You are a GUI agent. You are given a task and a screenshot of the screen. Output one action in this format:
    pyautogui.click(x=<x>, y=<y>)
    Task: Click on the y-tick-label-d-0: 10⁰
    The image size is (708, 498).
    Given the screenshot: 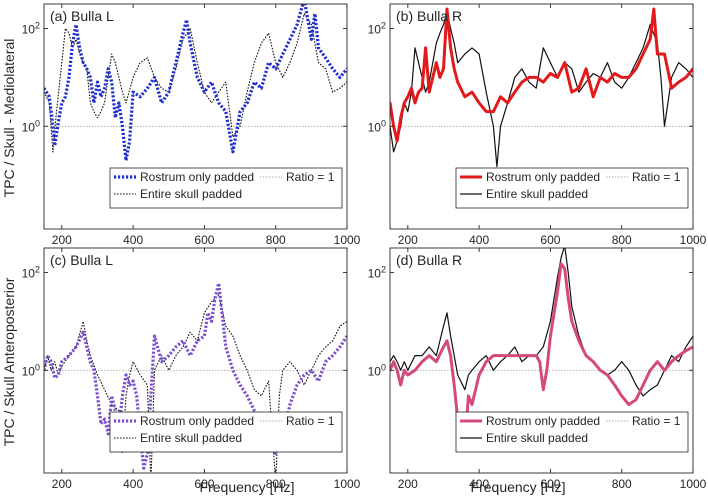 What is the action you would take?
    pyautogui.click(x=377, y=370)
    